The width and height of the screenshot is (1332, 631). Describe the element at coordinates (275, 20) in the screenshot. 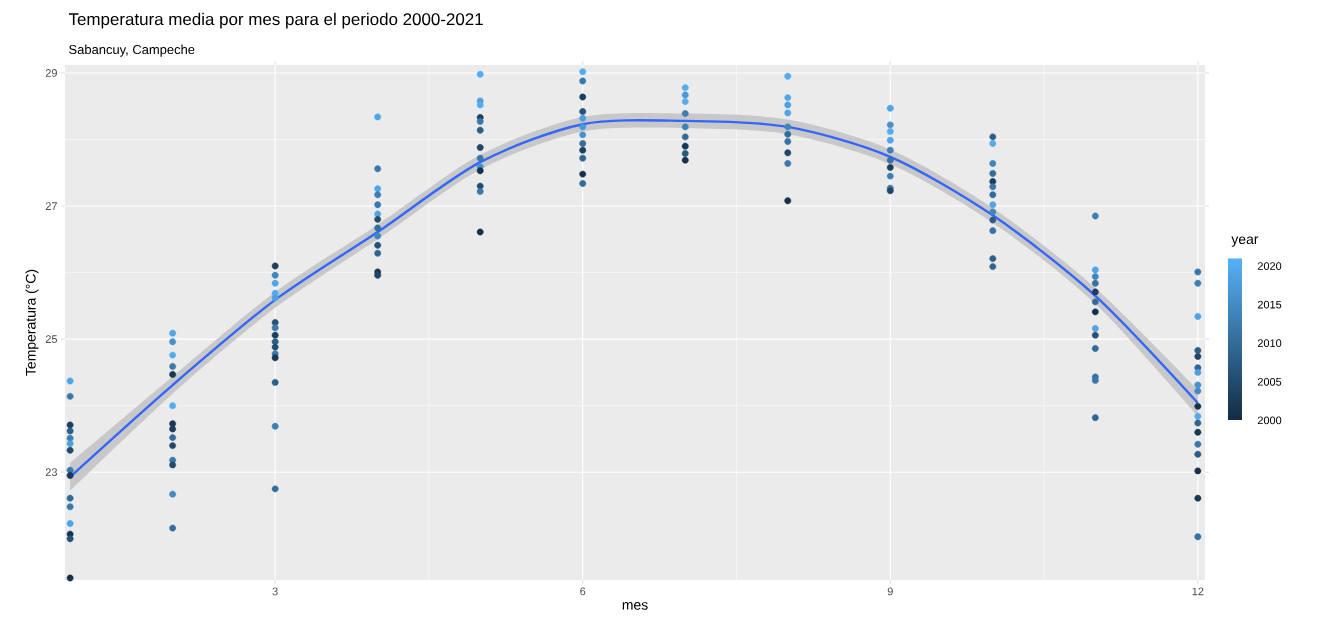

I see `chart-title: Temperatura media por mes para el periodo 2000-2021` at that location.